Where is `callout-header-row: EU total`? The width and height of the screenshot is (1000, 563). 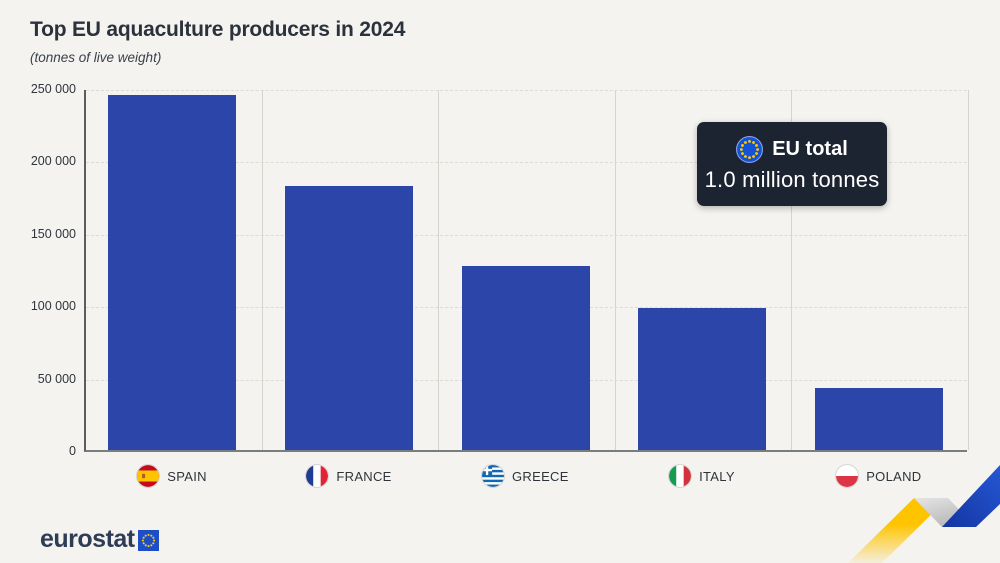
callout-header-row: EU total is located at coordinates (792, 149).